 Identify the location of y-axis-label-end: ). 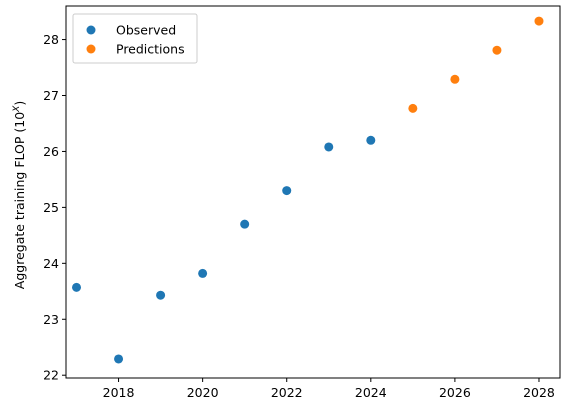
(19, 103).